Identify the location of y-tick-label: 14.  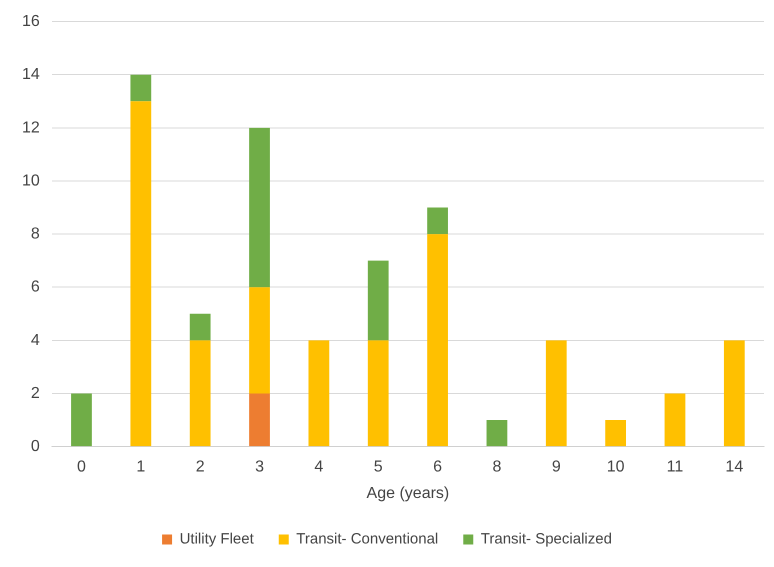
(31, 75).